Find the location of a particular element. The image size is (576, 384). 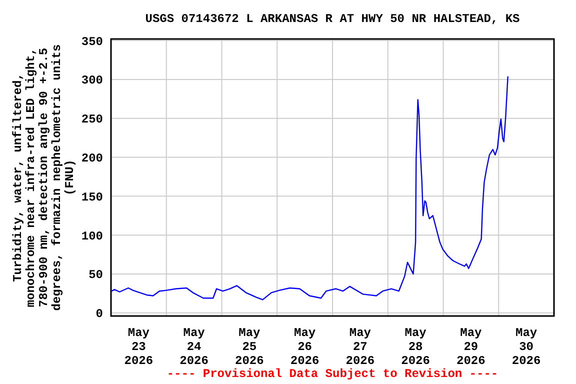

x-tick-label: May 23 2026 is located at coordinates (139, 347).